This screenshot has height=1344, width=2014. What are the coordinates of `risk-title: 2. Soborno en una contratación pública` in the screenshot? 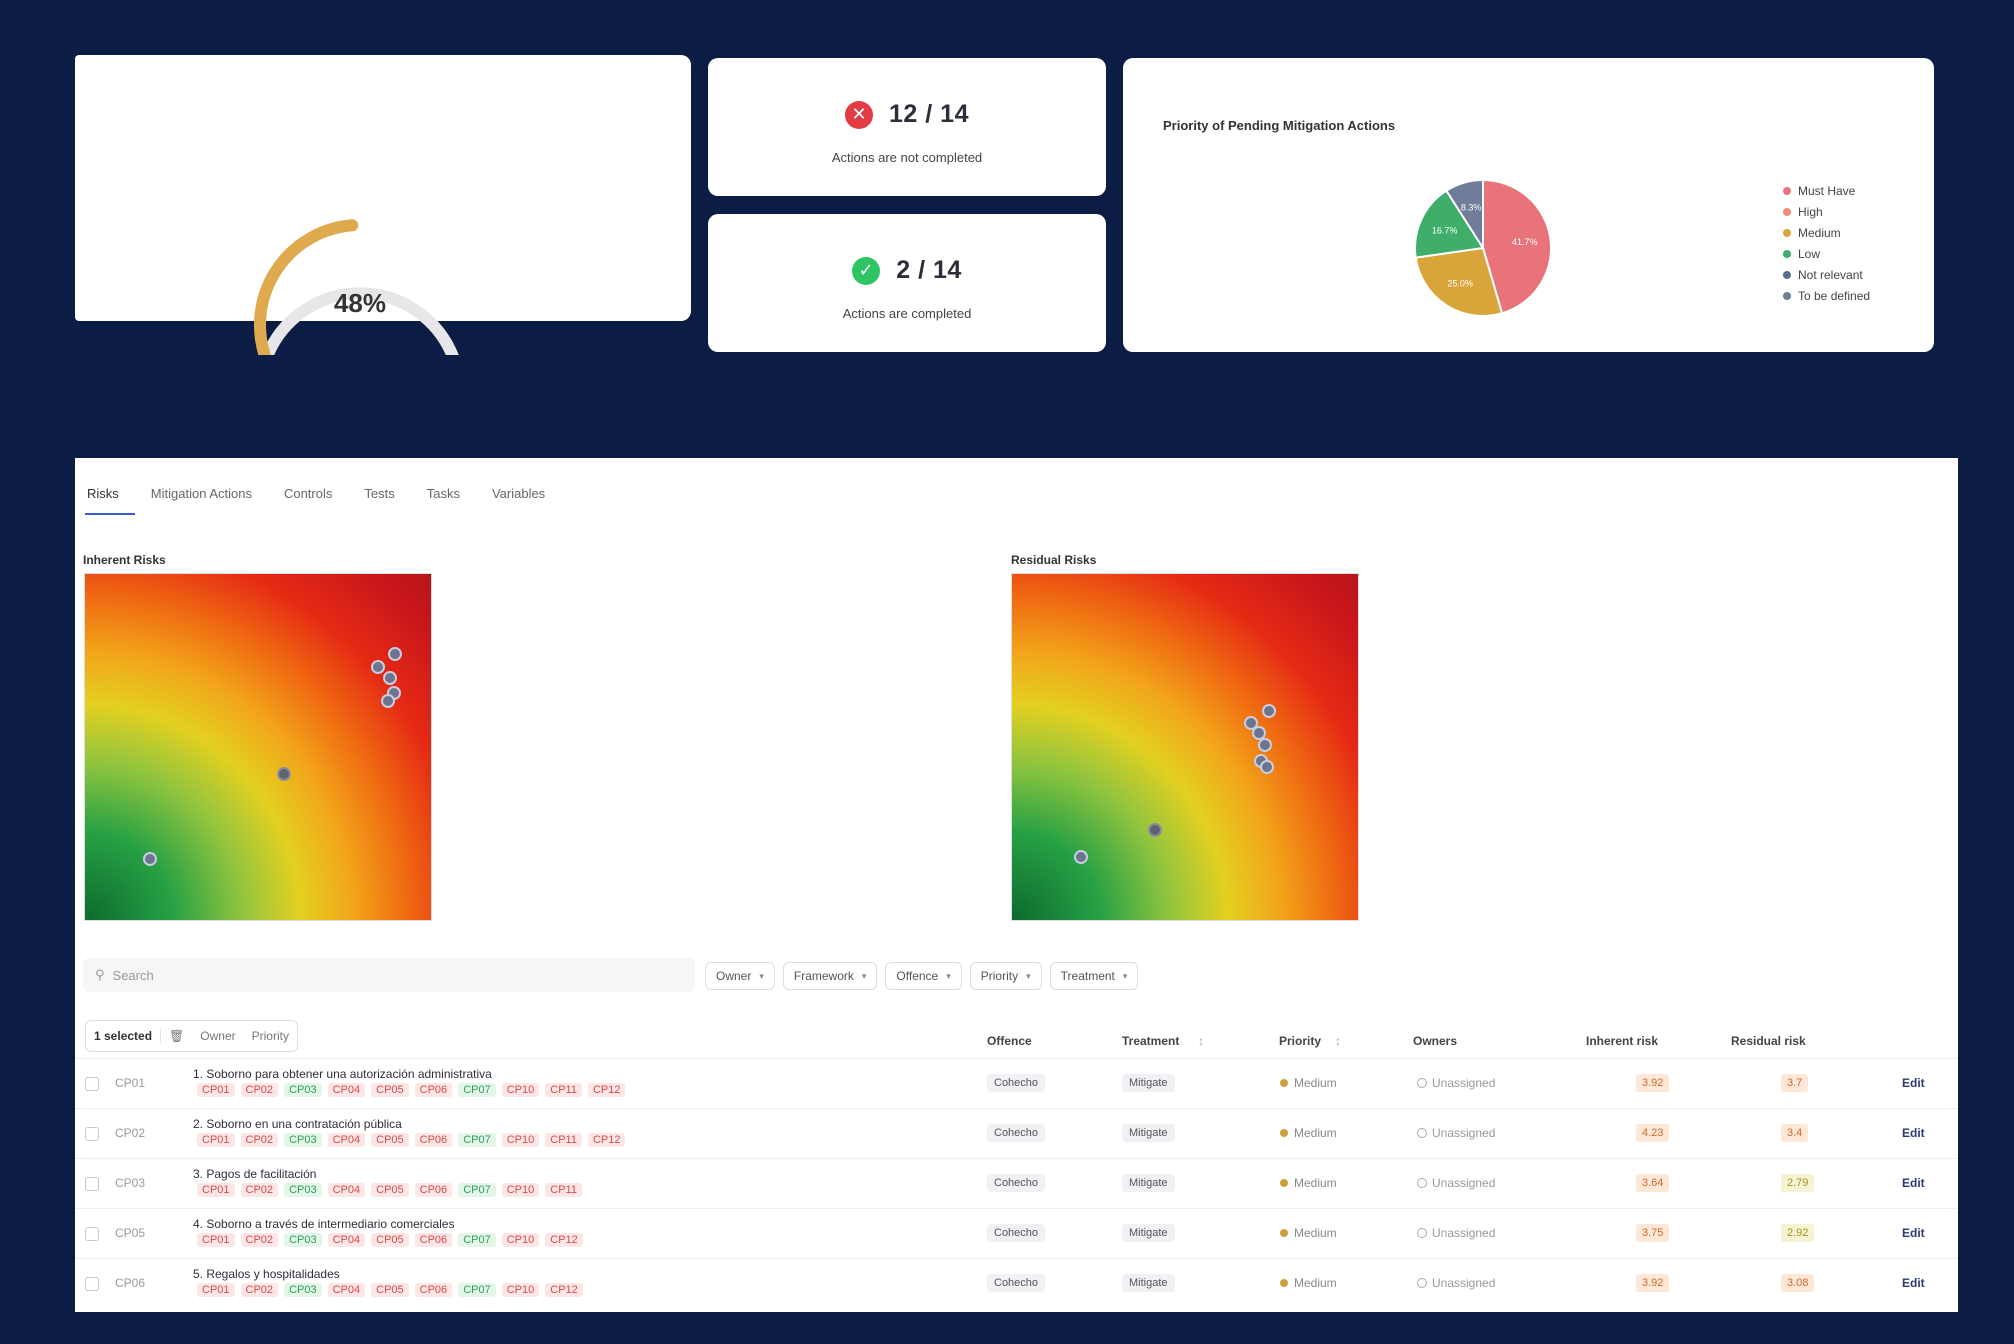 It's located at (297, 1124).